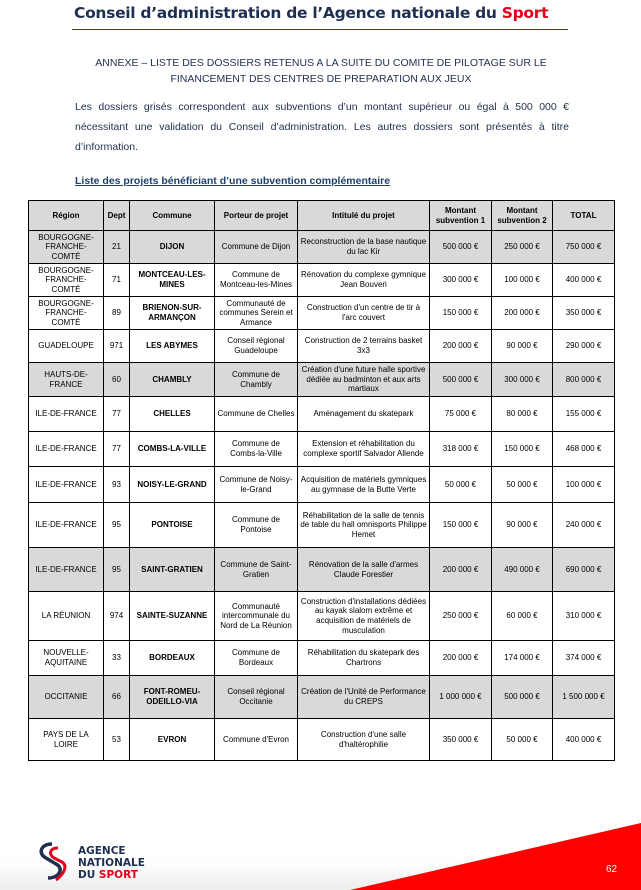 The image size is (641, 890). What do you see at coordinates (102, 851) in the screenshot?
I see `logo-line: AGENCE` at bounding box center [102, 851].